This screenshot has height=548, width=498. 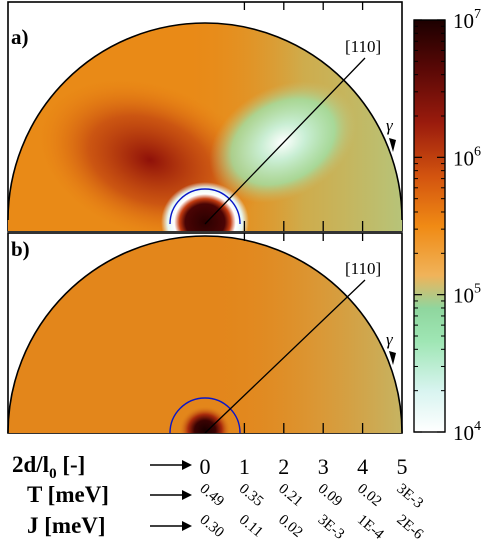 I want to click on exchange-value: 1E-4, so click(x=370, y=527).